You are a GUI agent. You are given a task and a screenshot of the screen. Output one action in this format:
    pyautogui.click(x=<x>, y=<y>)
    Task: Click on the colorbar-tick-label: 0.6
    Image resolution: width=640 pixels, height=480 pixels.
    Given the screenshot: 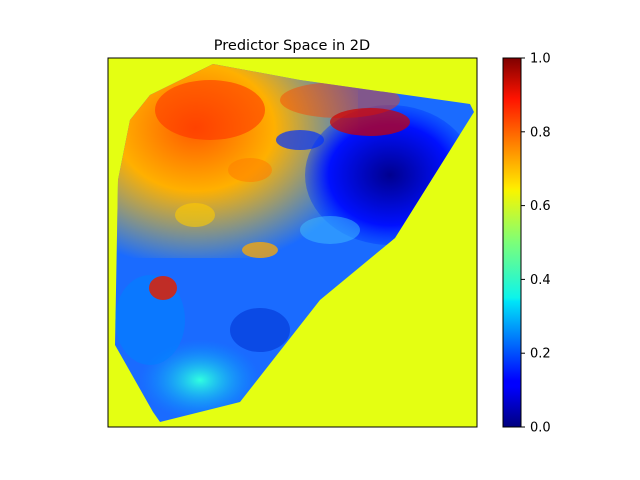 What is the action you would take?
    pyautogui.click(x=540, y=206)
    